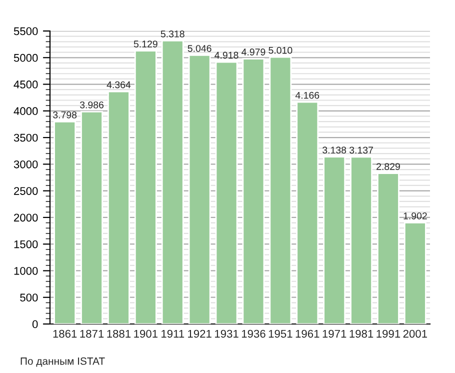 This screenshot has width=455, height=373. What do you see at coordinates (172, 34) in the screenshot?
I see `data-label: 5.318` at bounding box center [172, 34].